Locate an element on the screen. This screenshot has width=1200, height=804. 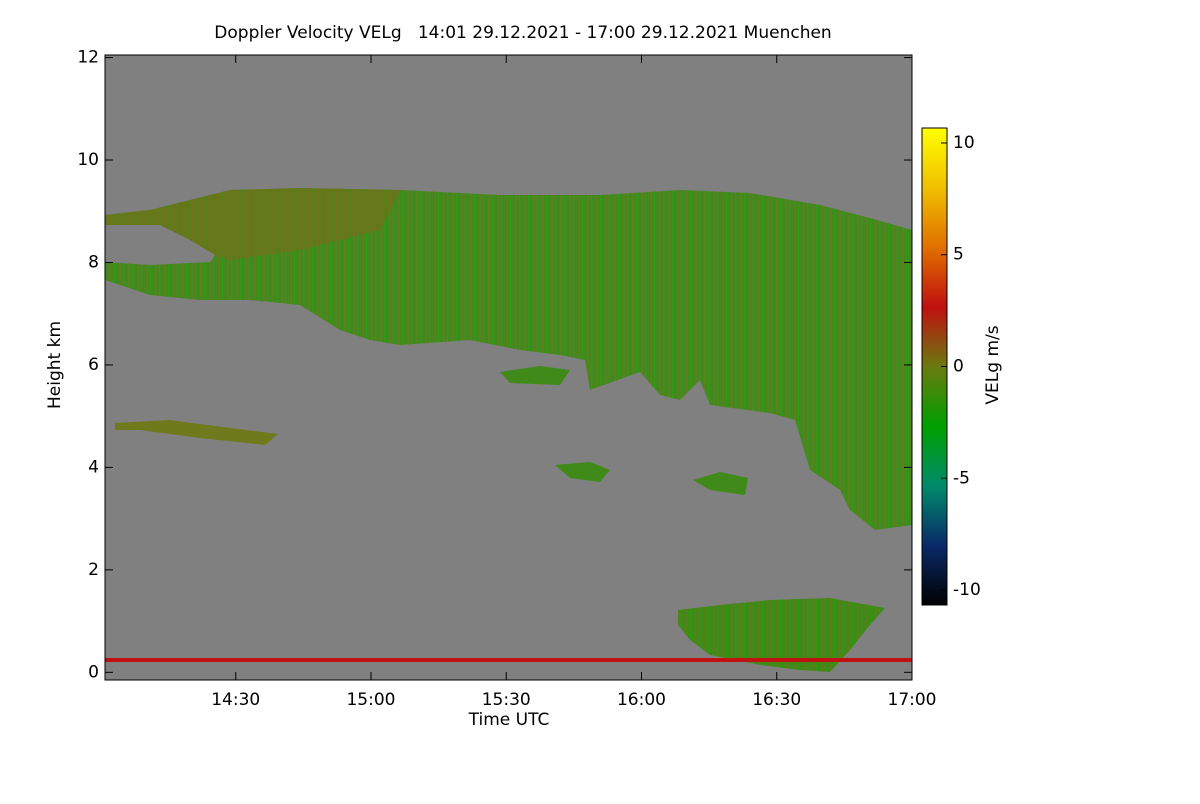
x-tick-label: 15:00 is located at coordinates (370, 700).